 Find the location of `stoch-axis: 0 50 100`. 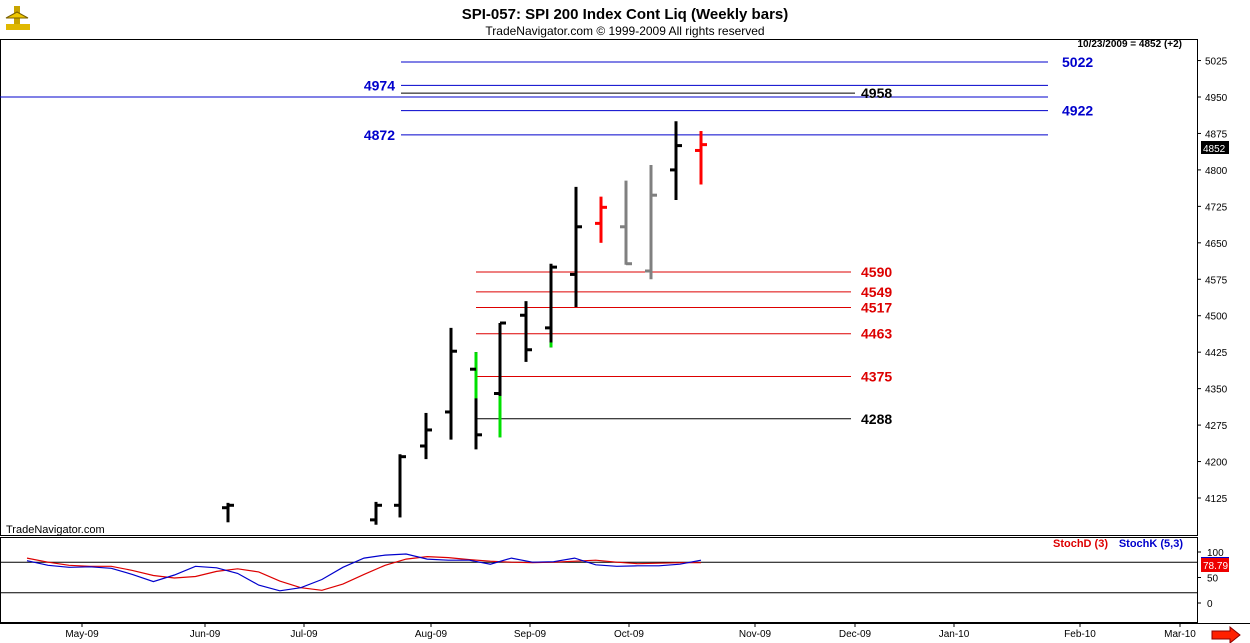

stoch-axis: 0 50 100 is located at coordinates (612, 579).